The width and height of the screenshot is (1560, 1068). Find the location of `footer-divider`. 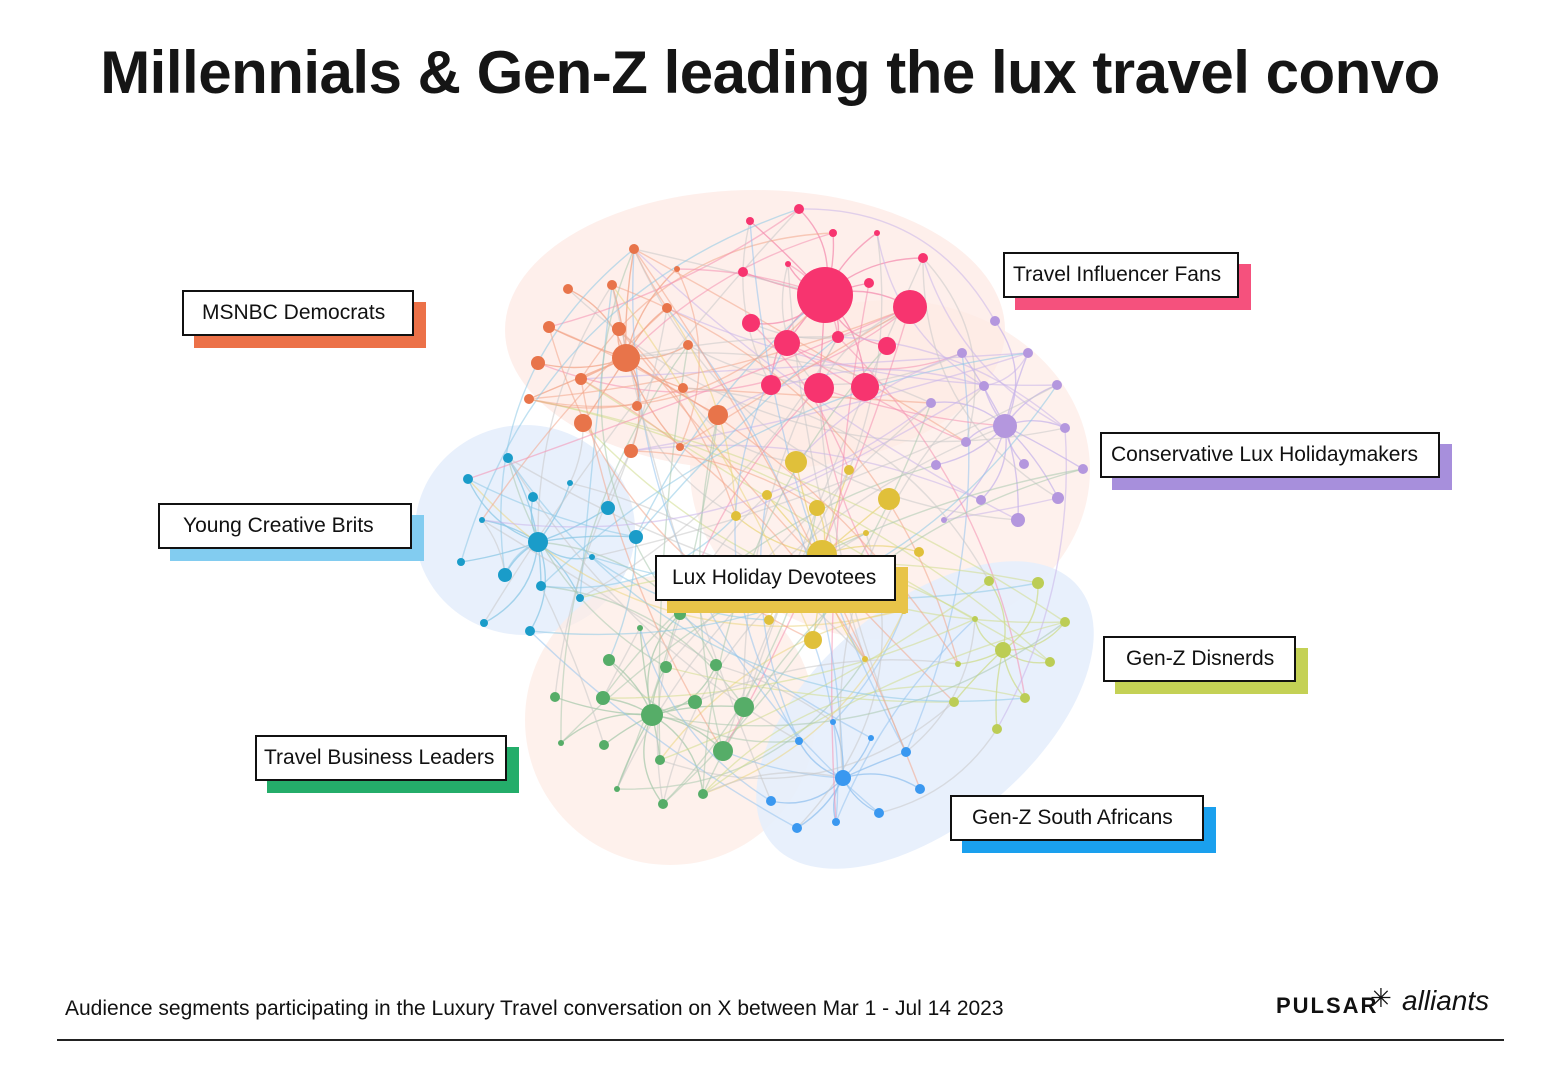

footer-divider is located at coordinates (780, 1040).